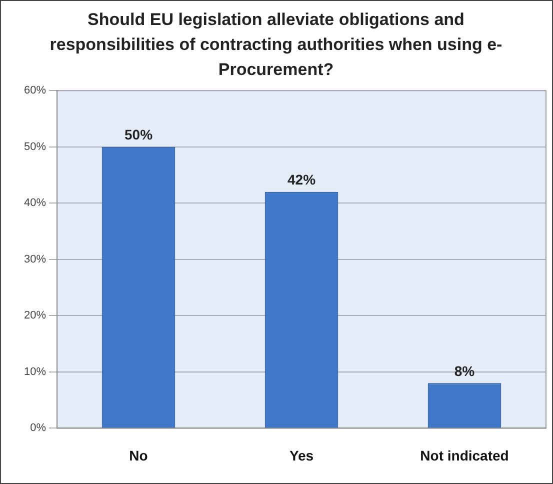 The width and height of the screenshot is (553, 484). Describe the element at coordinates (276, 45) in the screenshot. I see `chart-title: Should EU legislation alleviate obligations and responsibilities of contracting authorities when using e-Procurement?` at that location.